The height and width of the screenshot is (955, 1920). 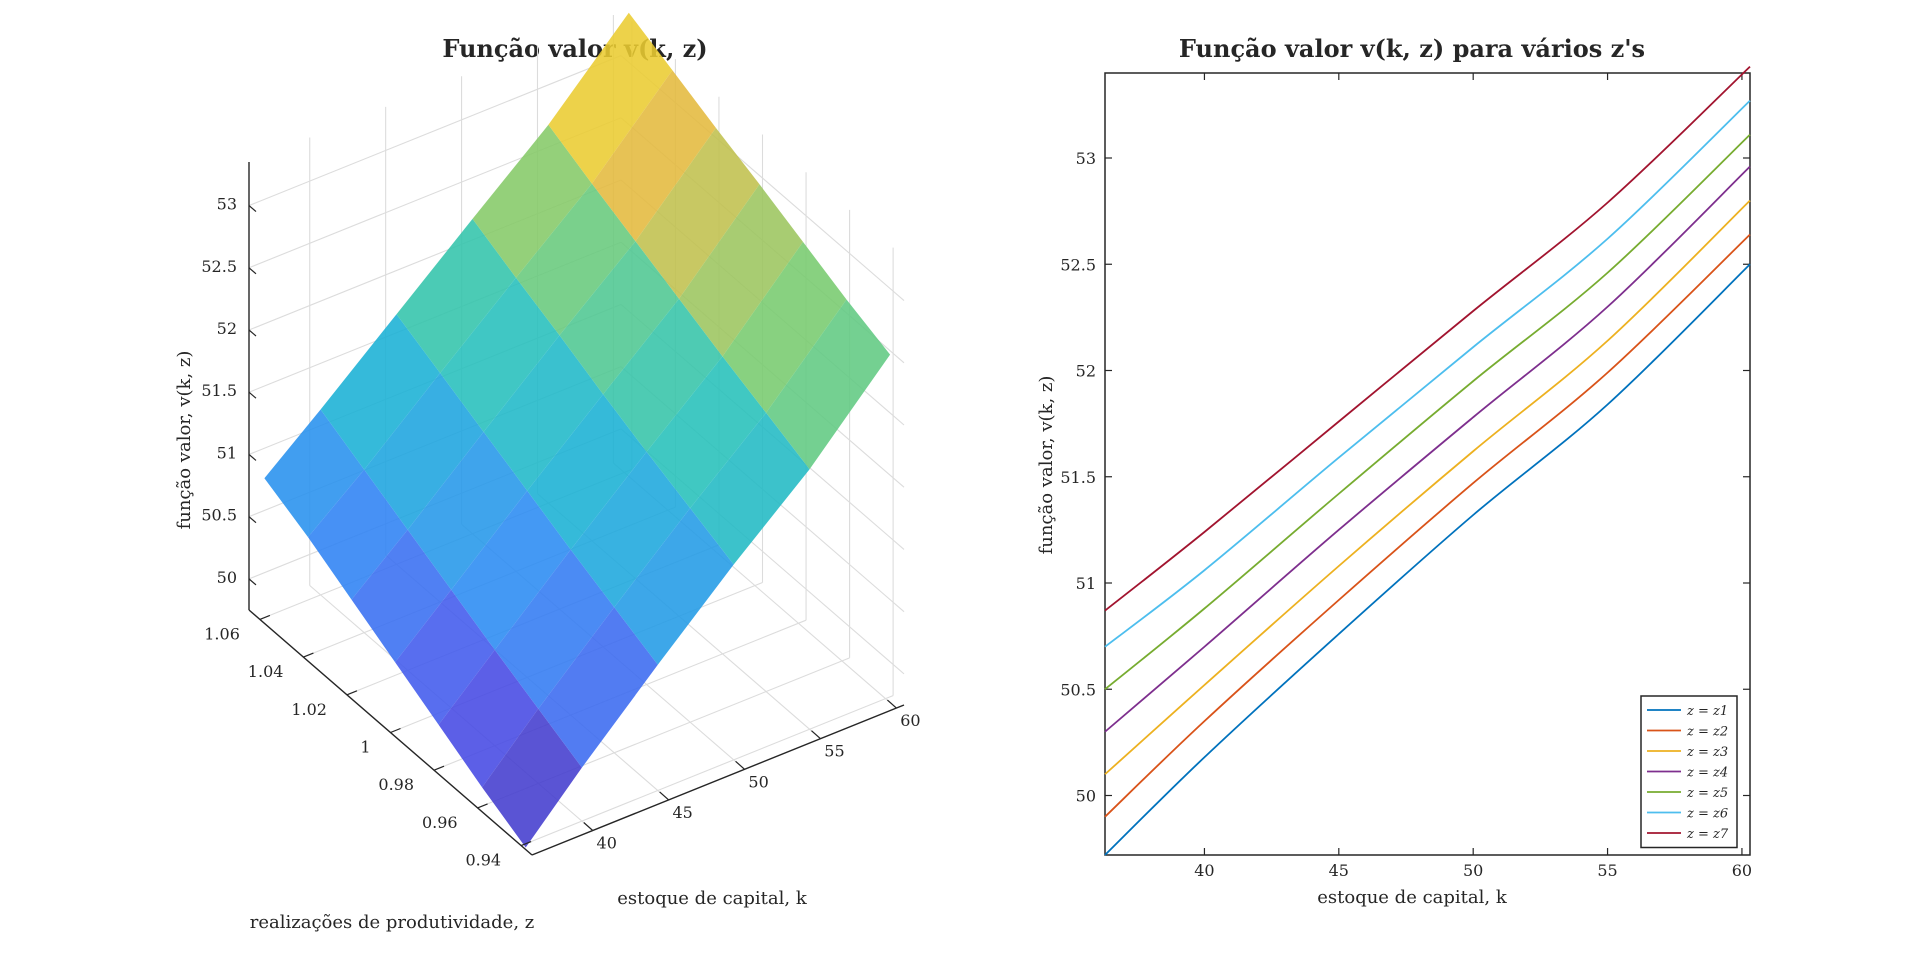 What do you see at coordinates (718, 780) in the screenshot?
I see `k-axis-line` at bounding box center [718, 780].